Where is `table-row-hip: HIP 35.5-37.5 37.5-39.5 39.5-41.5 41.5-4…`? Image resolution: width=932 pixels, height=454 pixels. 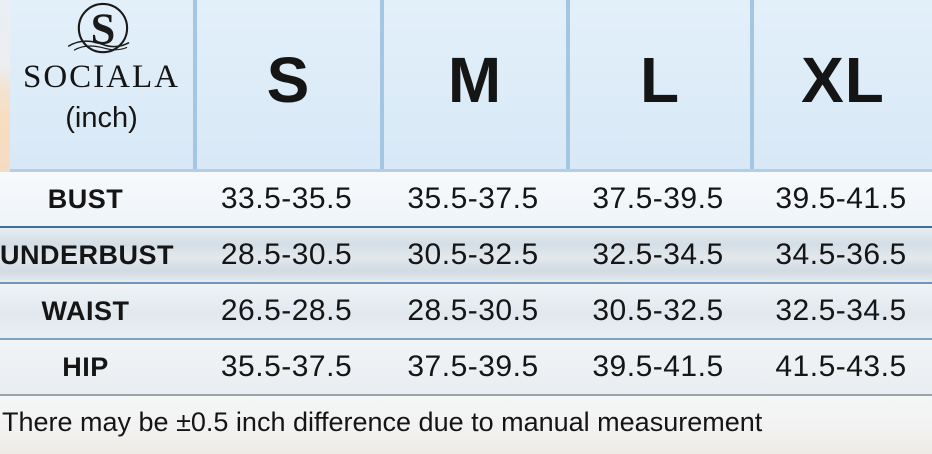
table-row-hip: HIP 35.5-37.5 37.5-39.5 39.5-41.5 41.5-4… is located at coordinates (466, 368).